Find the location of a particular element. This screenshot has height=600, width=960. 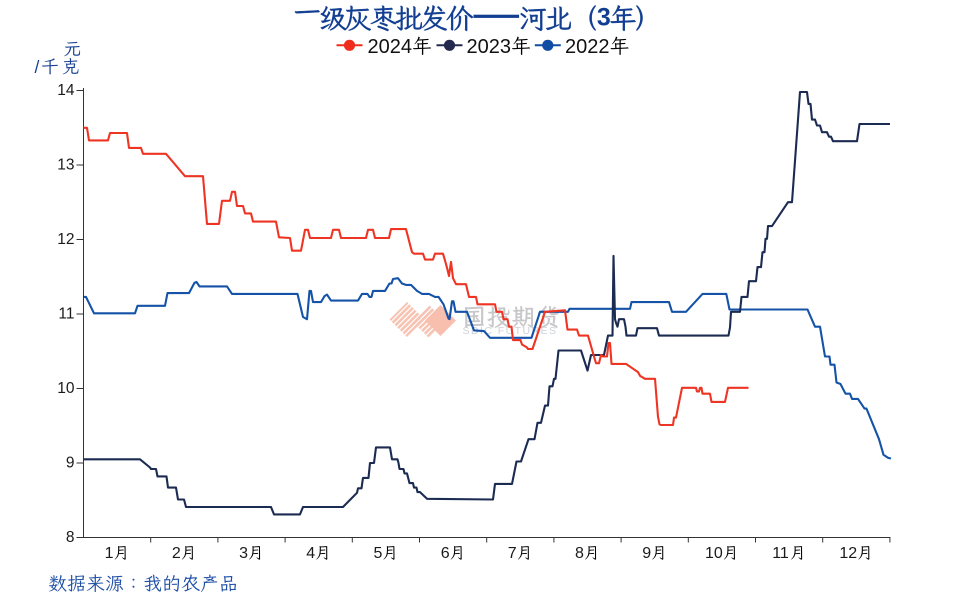

svg-text: 2022 is located at coordinates (587, 47).